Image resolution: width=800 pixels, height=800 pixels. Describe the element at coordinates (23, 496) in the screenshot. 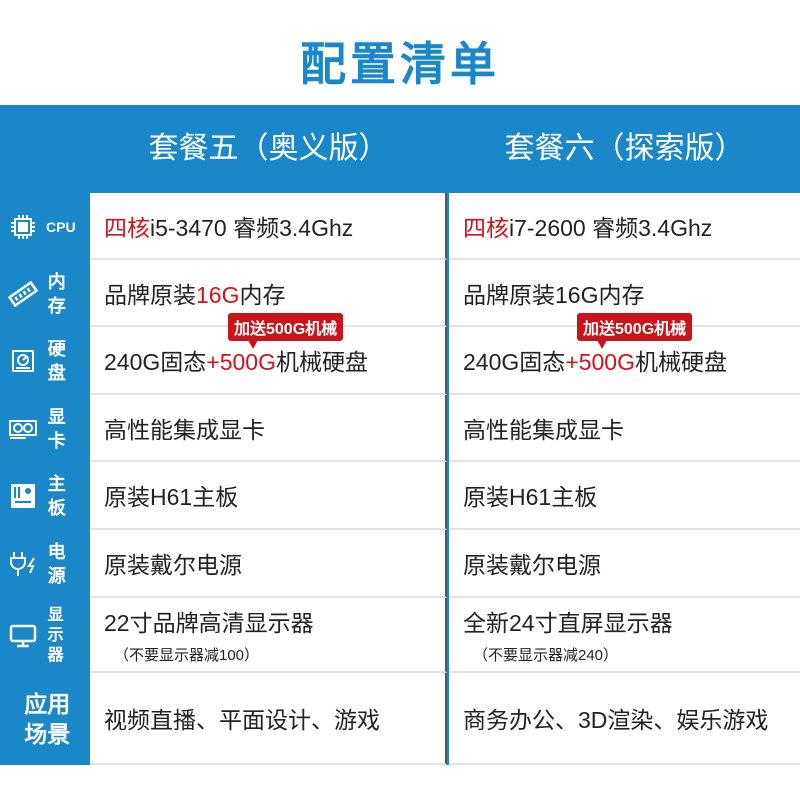

I see `motherboard-icon` at that location.